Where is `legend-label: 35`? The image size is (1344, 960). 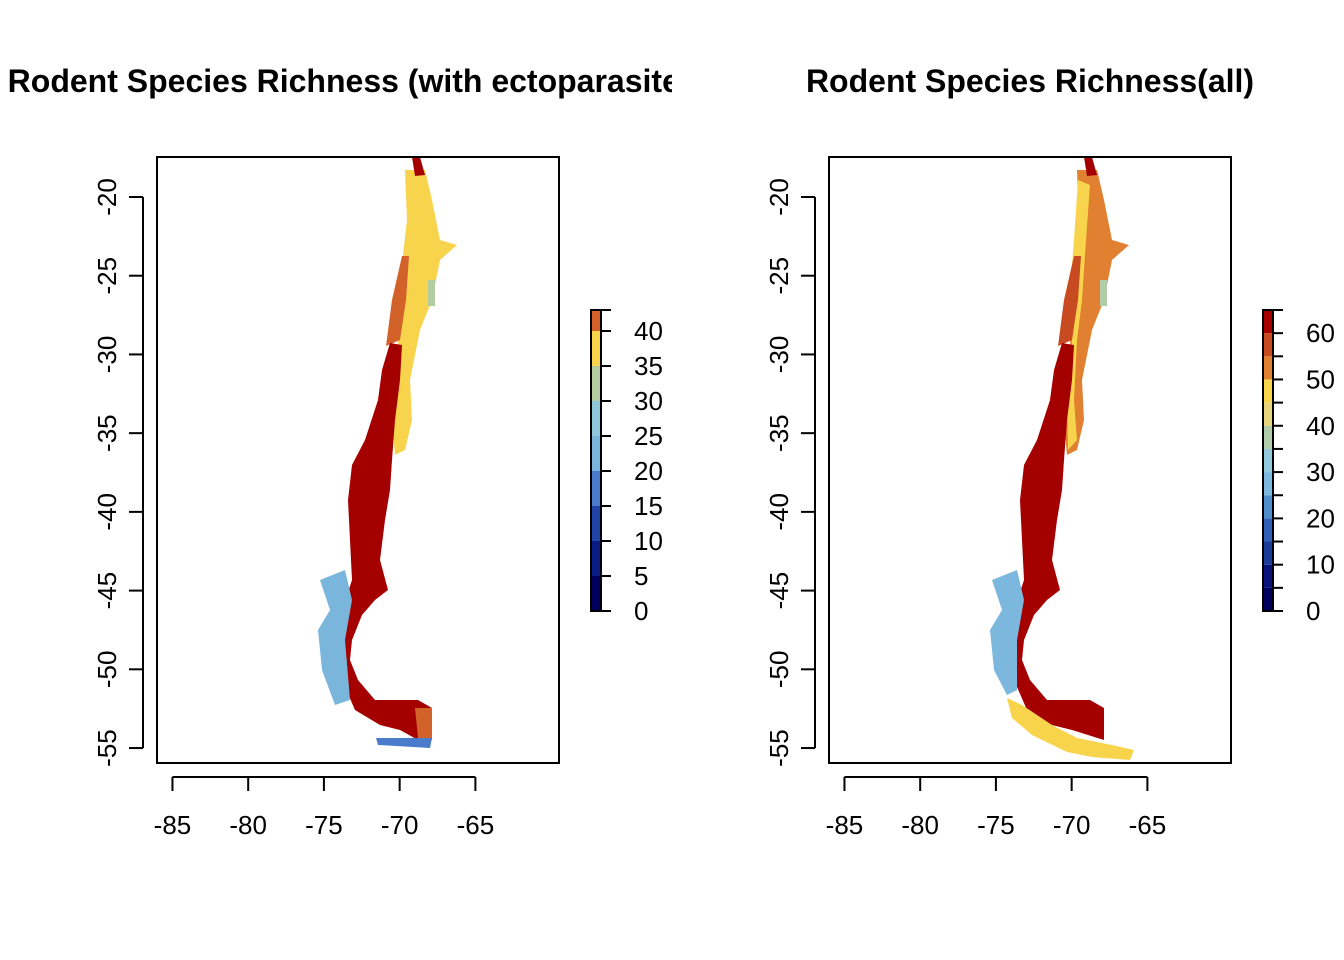 legend-label: 35 is located at coordinates (648, 366).